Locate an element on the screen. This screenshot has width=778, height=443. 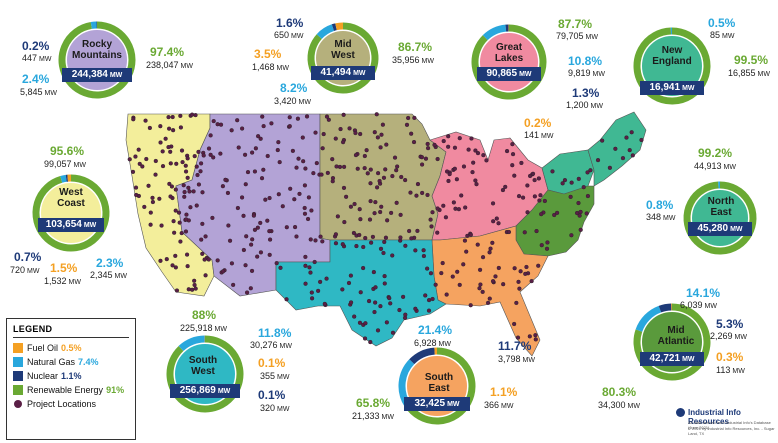
south-west-renewable-arc is located at coordinates (205, 374).